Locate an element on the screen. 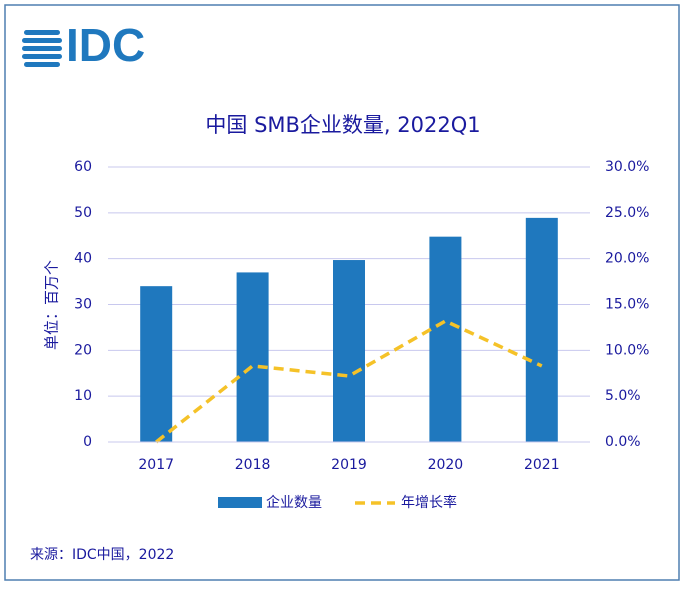 Image resolution: width=687 pixels, height=594 pixels. source-note: 来源：IDC中国，2022 is located at coordinates (102, 555).